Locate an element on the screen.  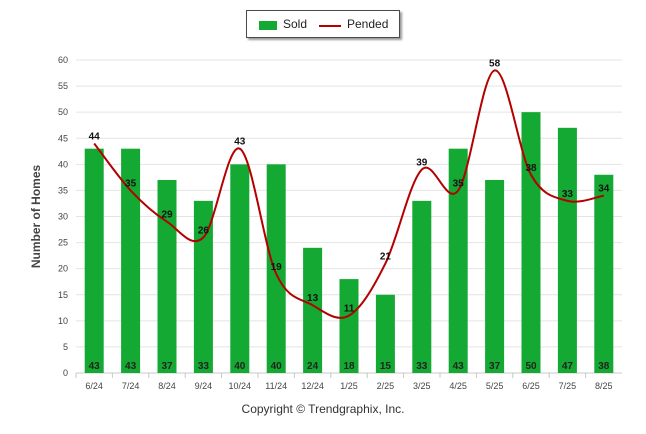
x-tick-label: 2/25 is located at coordinates (386, 386).